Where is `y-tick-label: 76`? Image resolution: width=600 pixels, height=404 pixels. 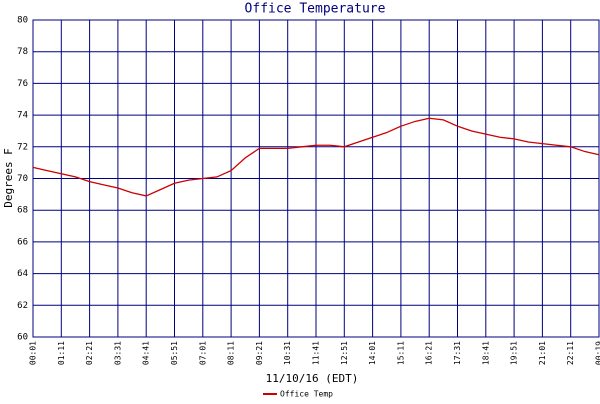
y-tick-label: 76 is located at coordinates (22, 84).